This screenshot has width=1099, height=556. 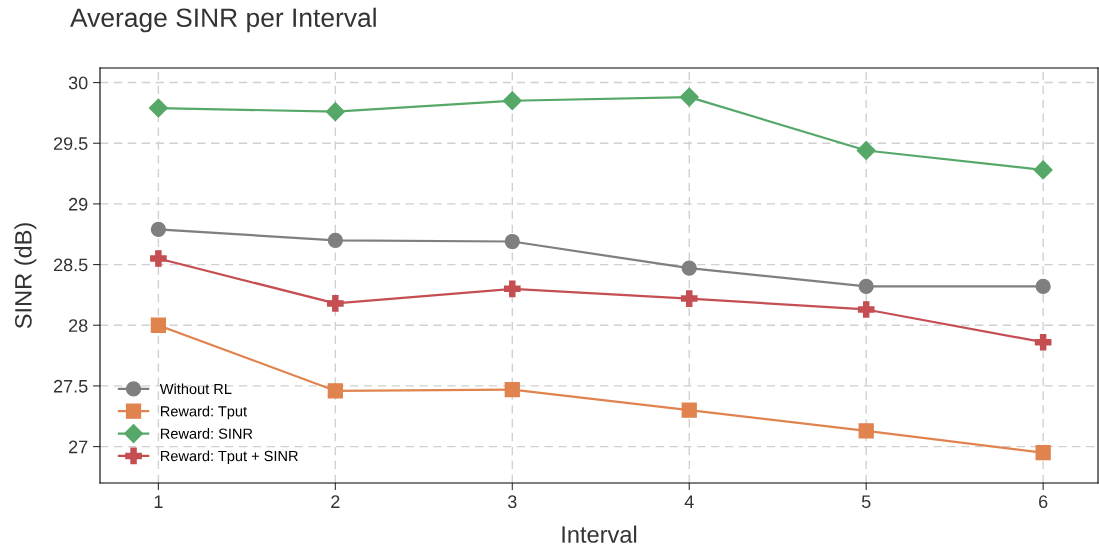 What do you see at coordinates (78, 447) in the screenshot?
I see `y-tick-label: 27` at bounding box center [78, 447].